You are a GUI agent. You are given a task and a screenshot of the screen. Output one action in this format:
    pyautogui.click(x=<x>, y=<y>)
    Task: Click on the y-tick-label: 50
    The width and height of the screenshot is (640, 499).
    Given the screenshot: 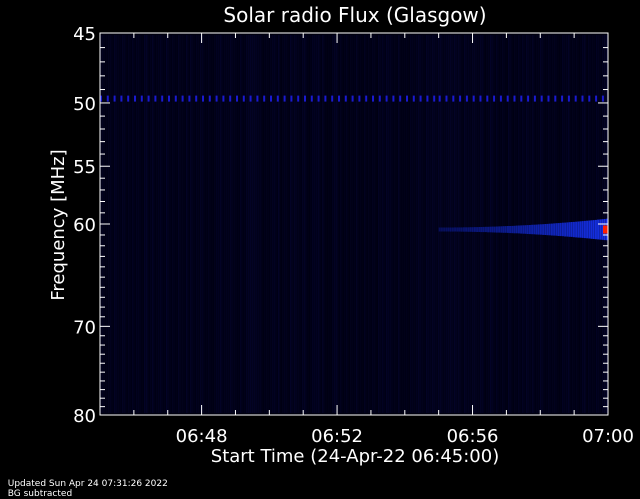 What is the action you would take?
    pyautogui.click(x=84, y=104)
    